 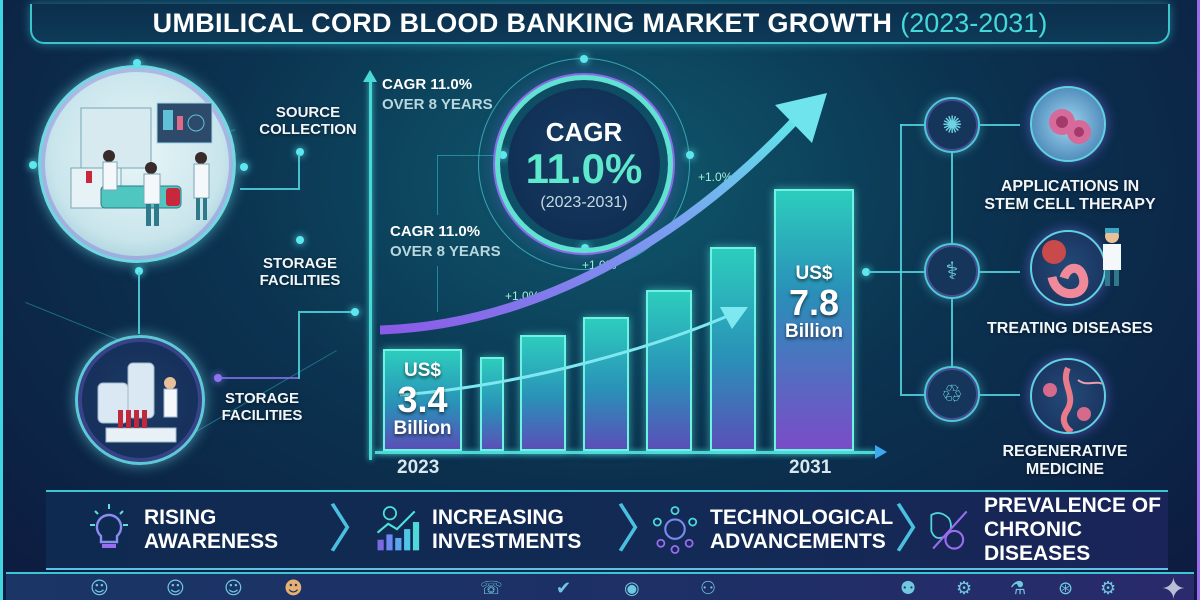 I want to click on team-icon: ⚉, so click(x=908, y=588).